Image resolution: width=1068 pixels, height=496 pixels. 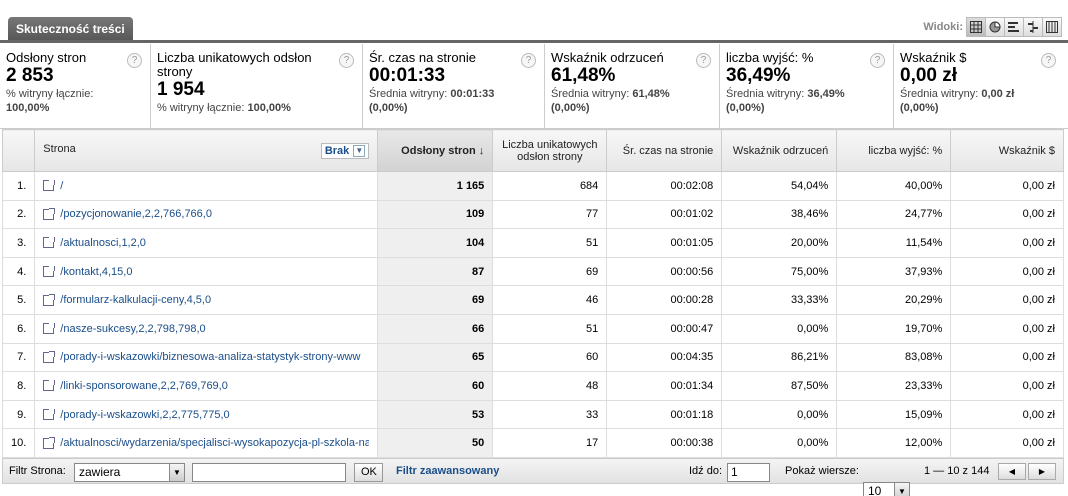 I want to click on header-dollar: Wskaźnik $, so click(x=1007, y=150).